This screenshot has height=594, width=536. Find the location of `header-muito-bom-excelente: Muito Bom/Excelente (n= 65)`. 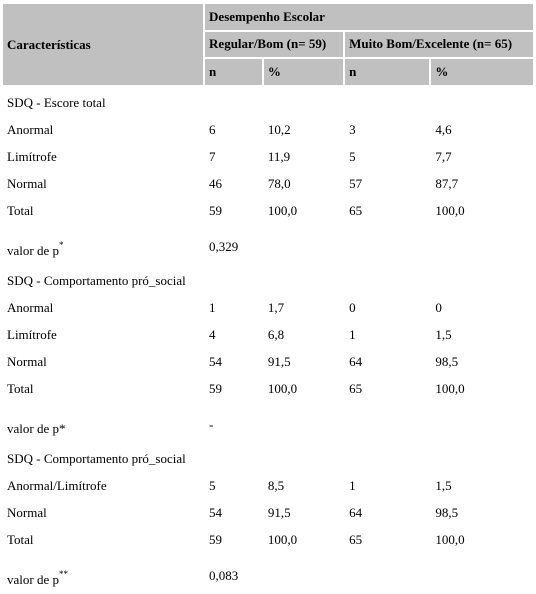

header-muito-bom-excelente: Muito Bom/Excelente (n= 65) is located at coordinates (439, 44).